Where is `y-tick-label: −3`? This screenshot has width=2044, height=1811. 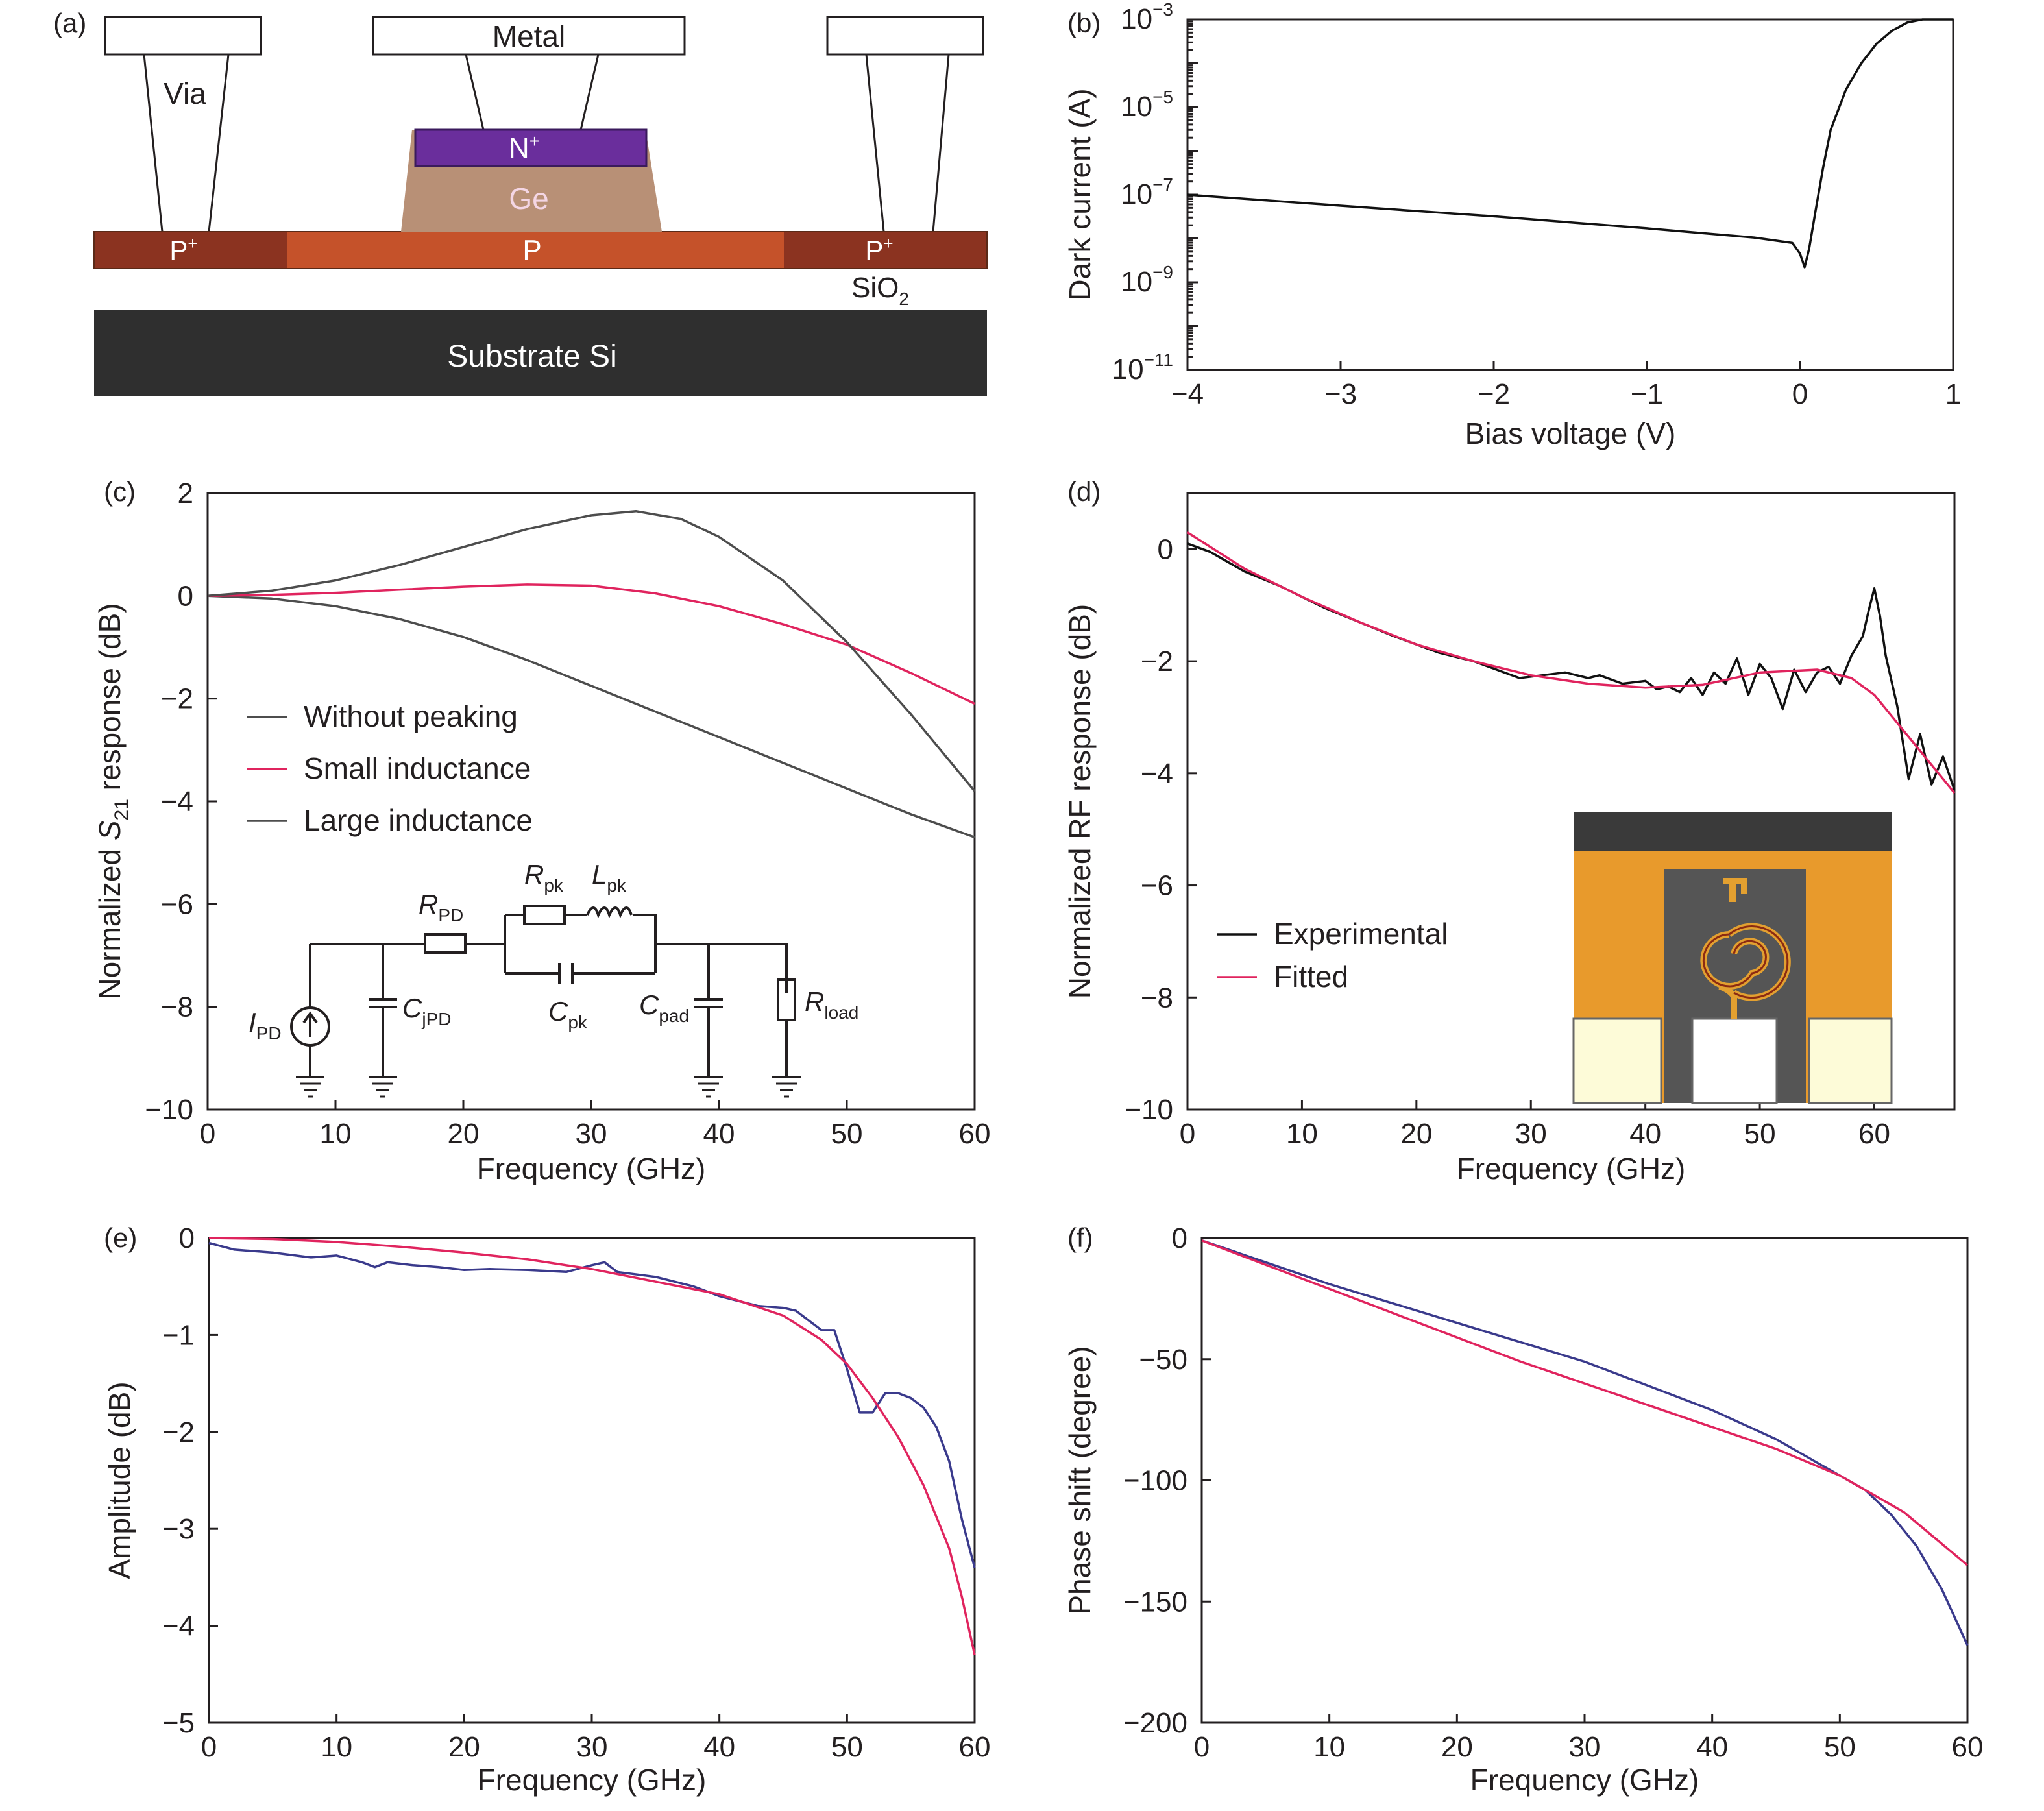
y-tick-label: −3 is located at coordinates (178, 1529).